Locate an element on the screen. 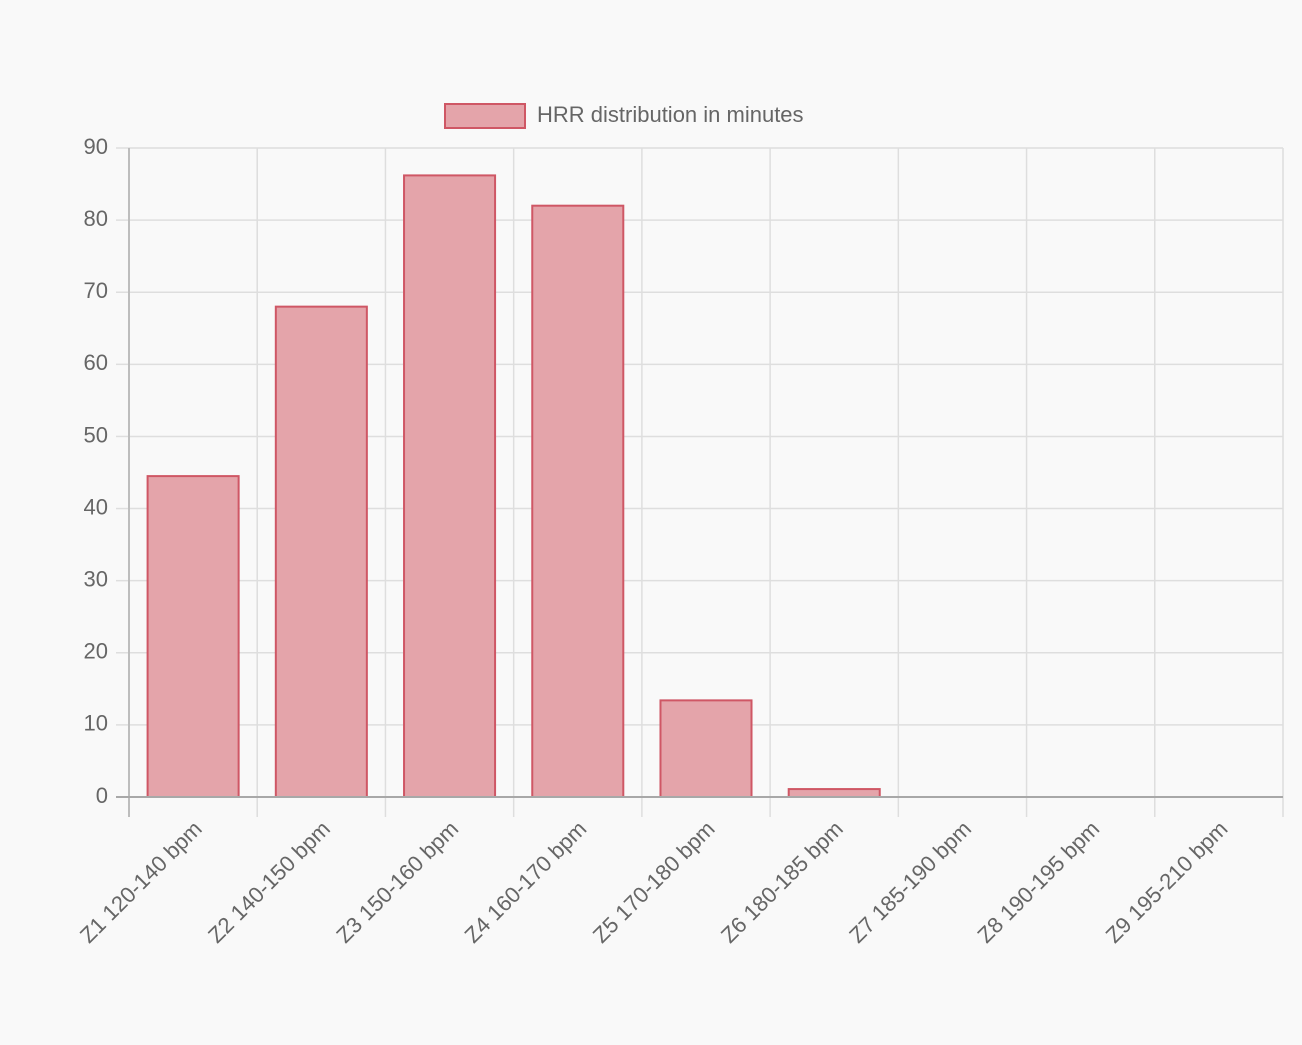 This screenshot has width=1302, height=1045. legend-label: HRR distribution in minutes is located at coordinates (670, 114).